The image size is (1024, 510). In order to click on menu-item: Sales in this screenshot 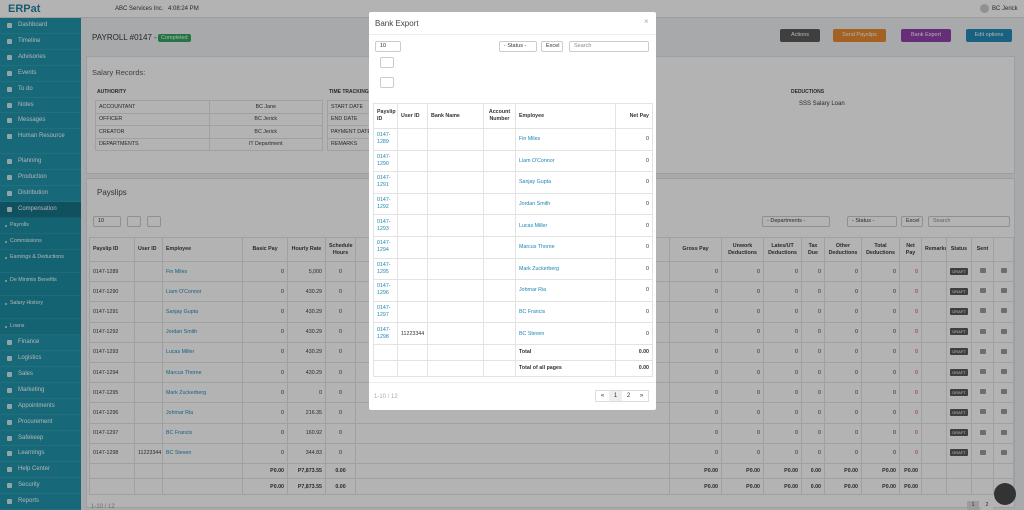, I will do `click(40, 375)`.